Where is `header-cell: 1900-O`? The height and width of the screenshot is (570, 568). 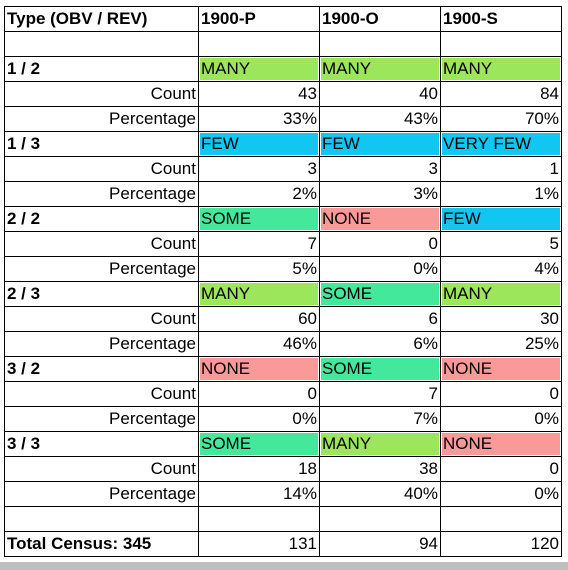
header-cell: 1900-O is located at coordinates (380, 19).